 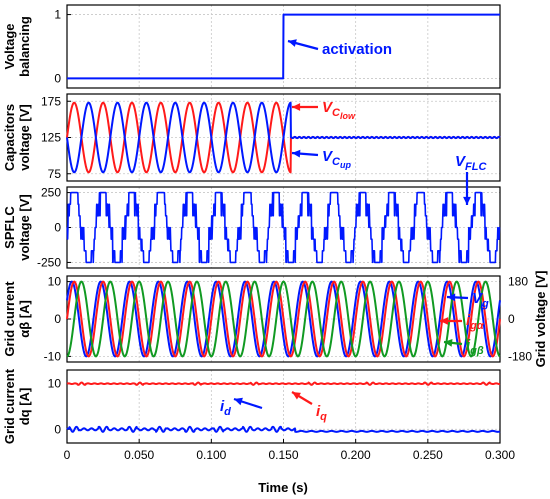 I want to click on series-group-voltage_balancing, so click(x=283, y=46).